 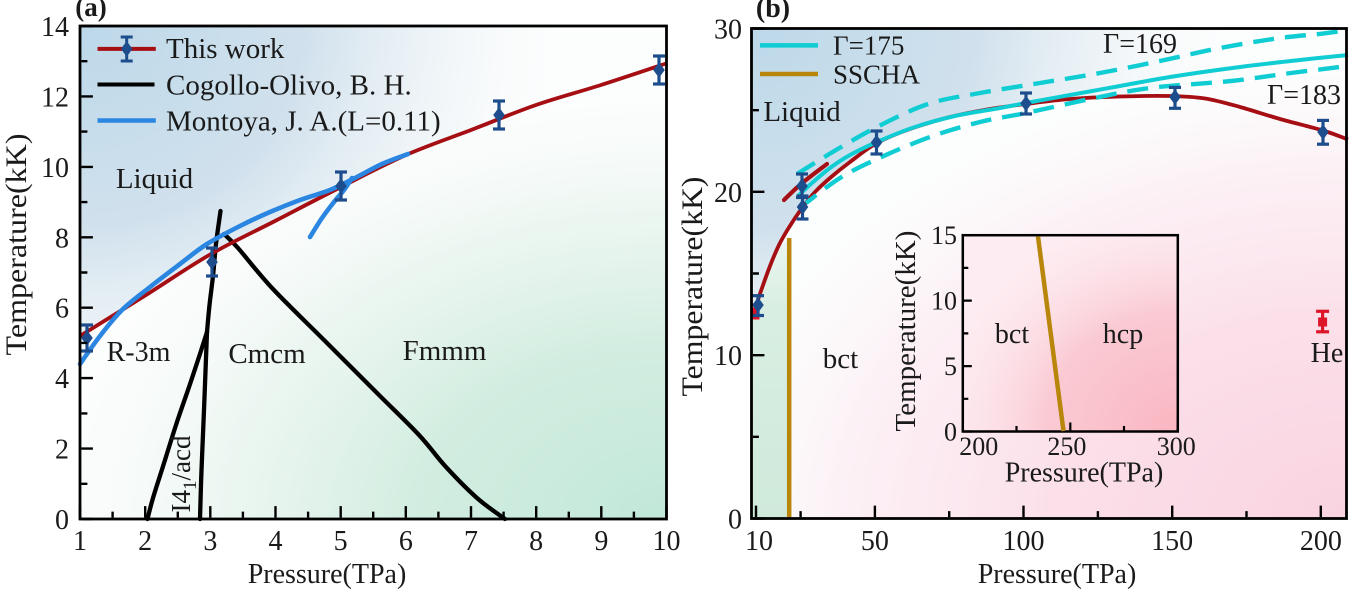 What do you see at coordinates (944, 235) in the screenshot?
I see `svg-text: 15` at bounding box center [944, 235].